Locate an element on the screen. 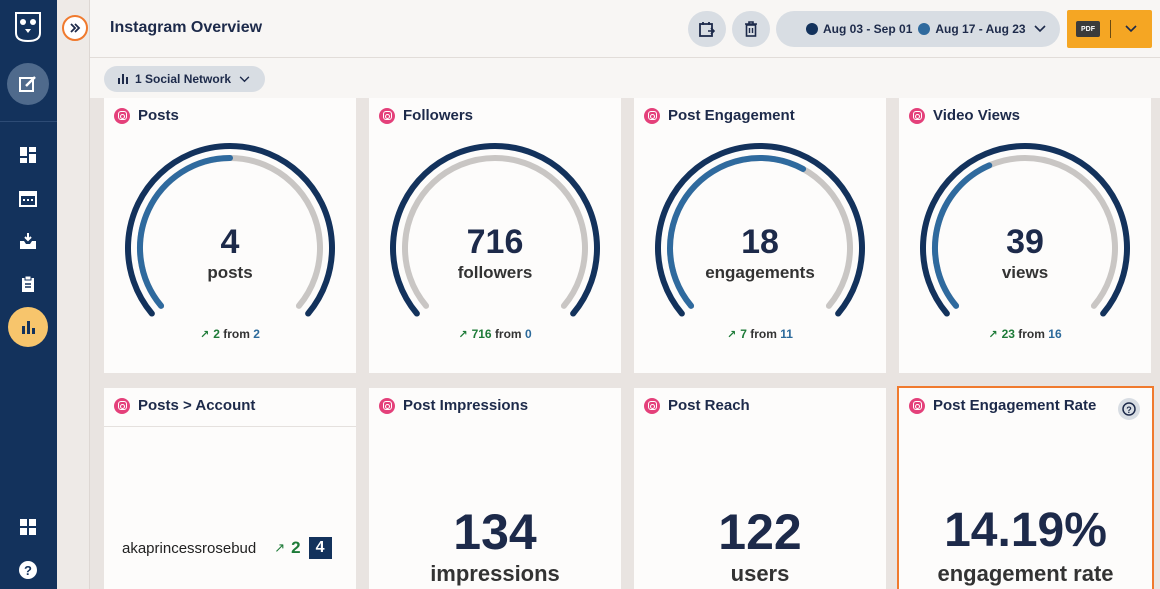  metric-value: 4 is located at coordinates (230, 242).